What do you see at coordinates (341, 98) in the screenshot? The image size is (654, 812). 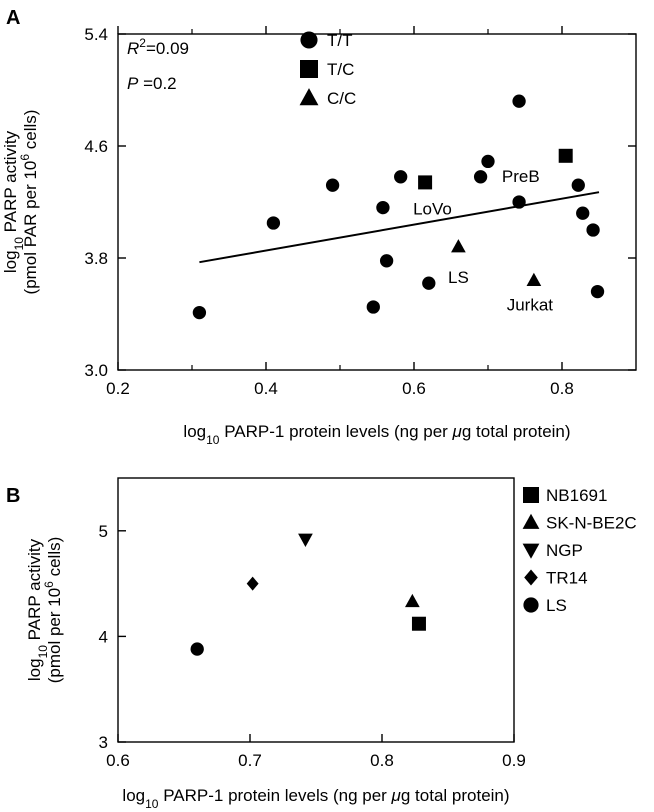 I see `legend-label-c-c: C/C` at bounding box center [341, 98].